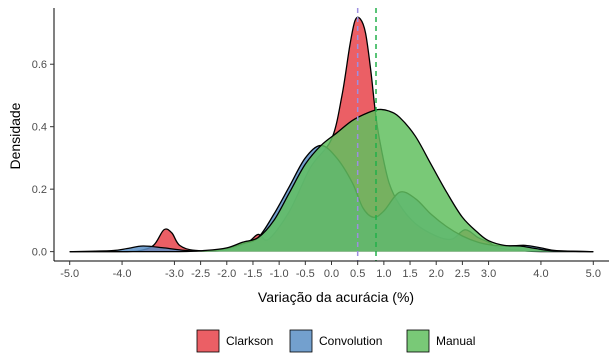 Image resolution: width=614 pixels, height=354 pixels. I want to click on x-tick-label: -1.5, so click(252, 274).